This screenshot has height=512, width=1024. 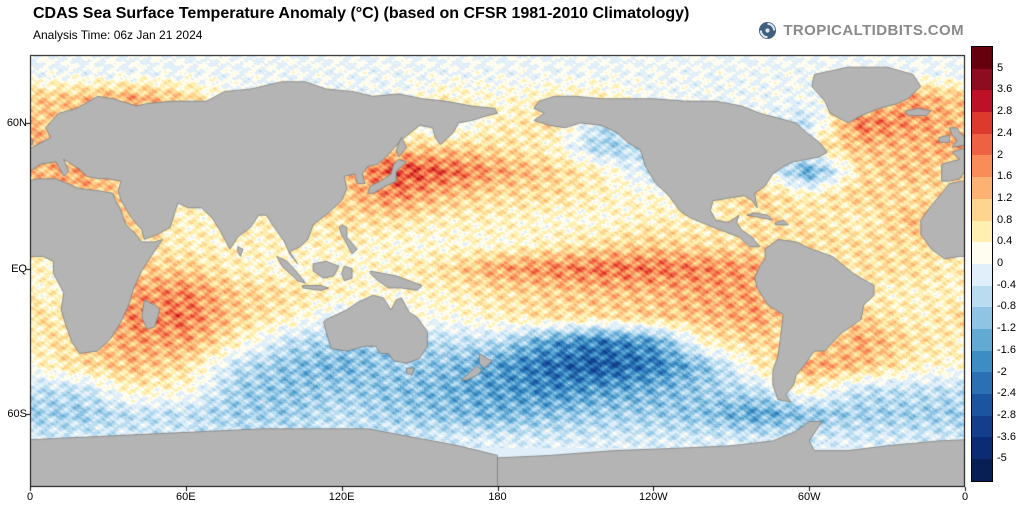 What do you see at coordinates (1000, 154) in the screenshot?
I see `colorbar-label: 2` at bounding box center [1000, 154].